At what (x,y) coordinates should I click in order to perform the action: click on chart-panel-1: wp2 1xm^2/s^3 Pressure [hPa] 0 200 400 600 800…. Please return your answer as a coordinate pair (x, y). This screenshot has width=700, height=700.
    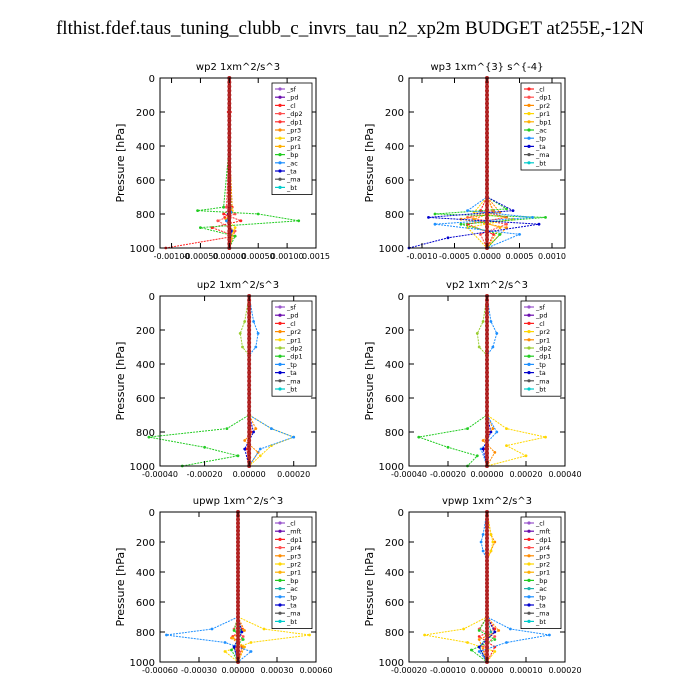
    Looking at the image, I should click on (222, 161).